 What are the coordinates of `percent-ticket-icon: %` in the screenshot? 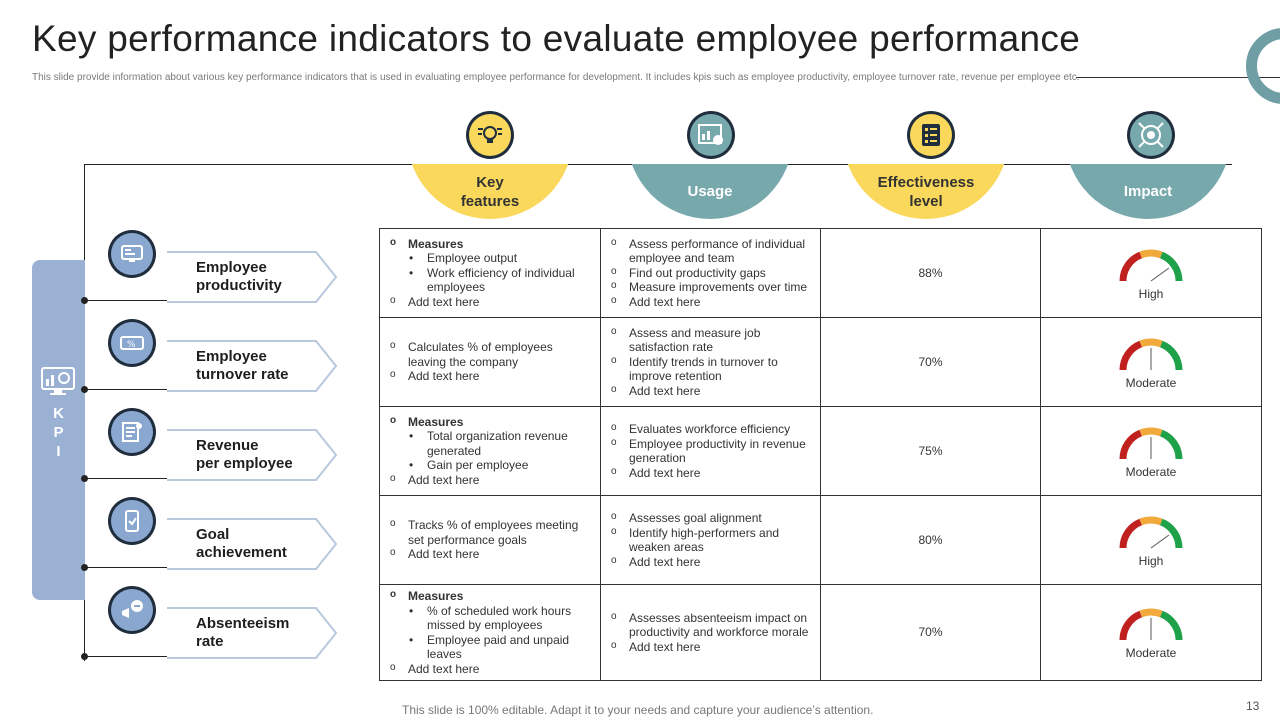 It's located at (132, 343).